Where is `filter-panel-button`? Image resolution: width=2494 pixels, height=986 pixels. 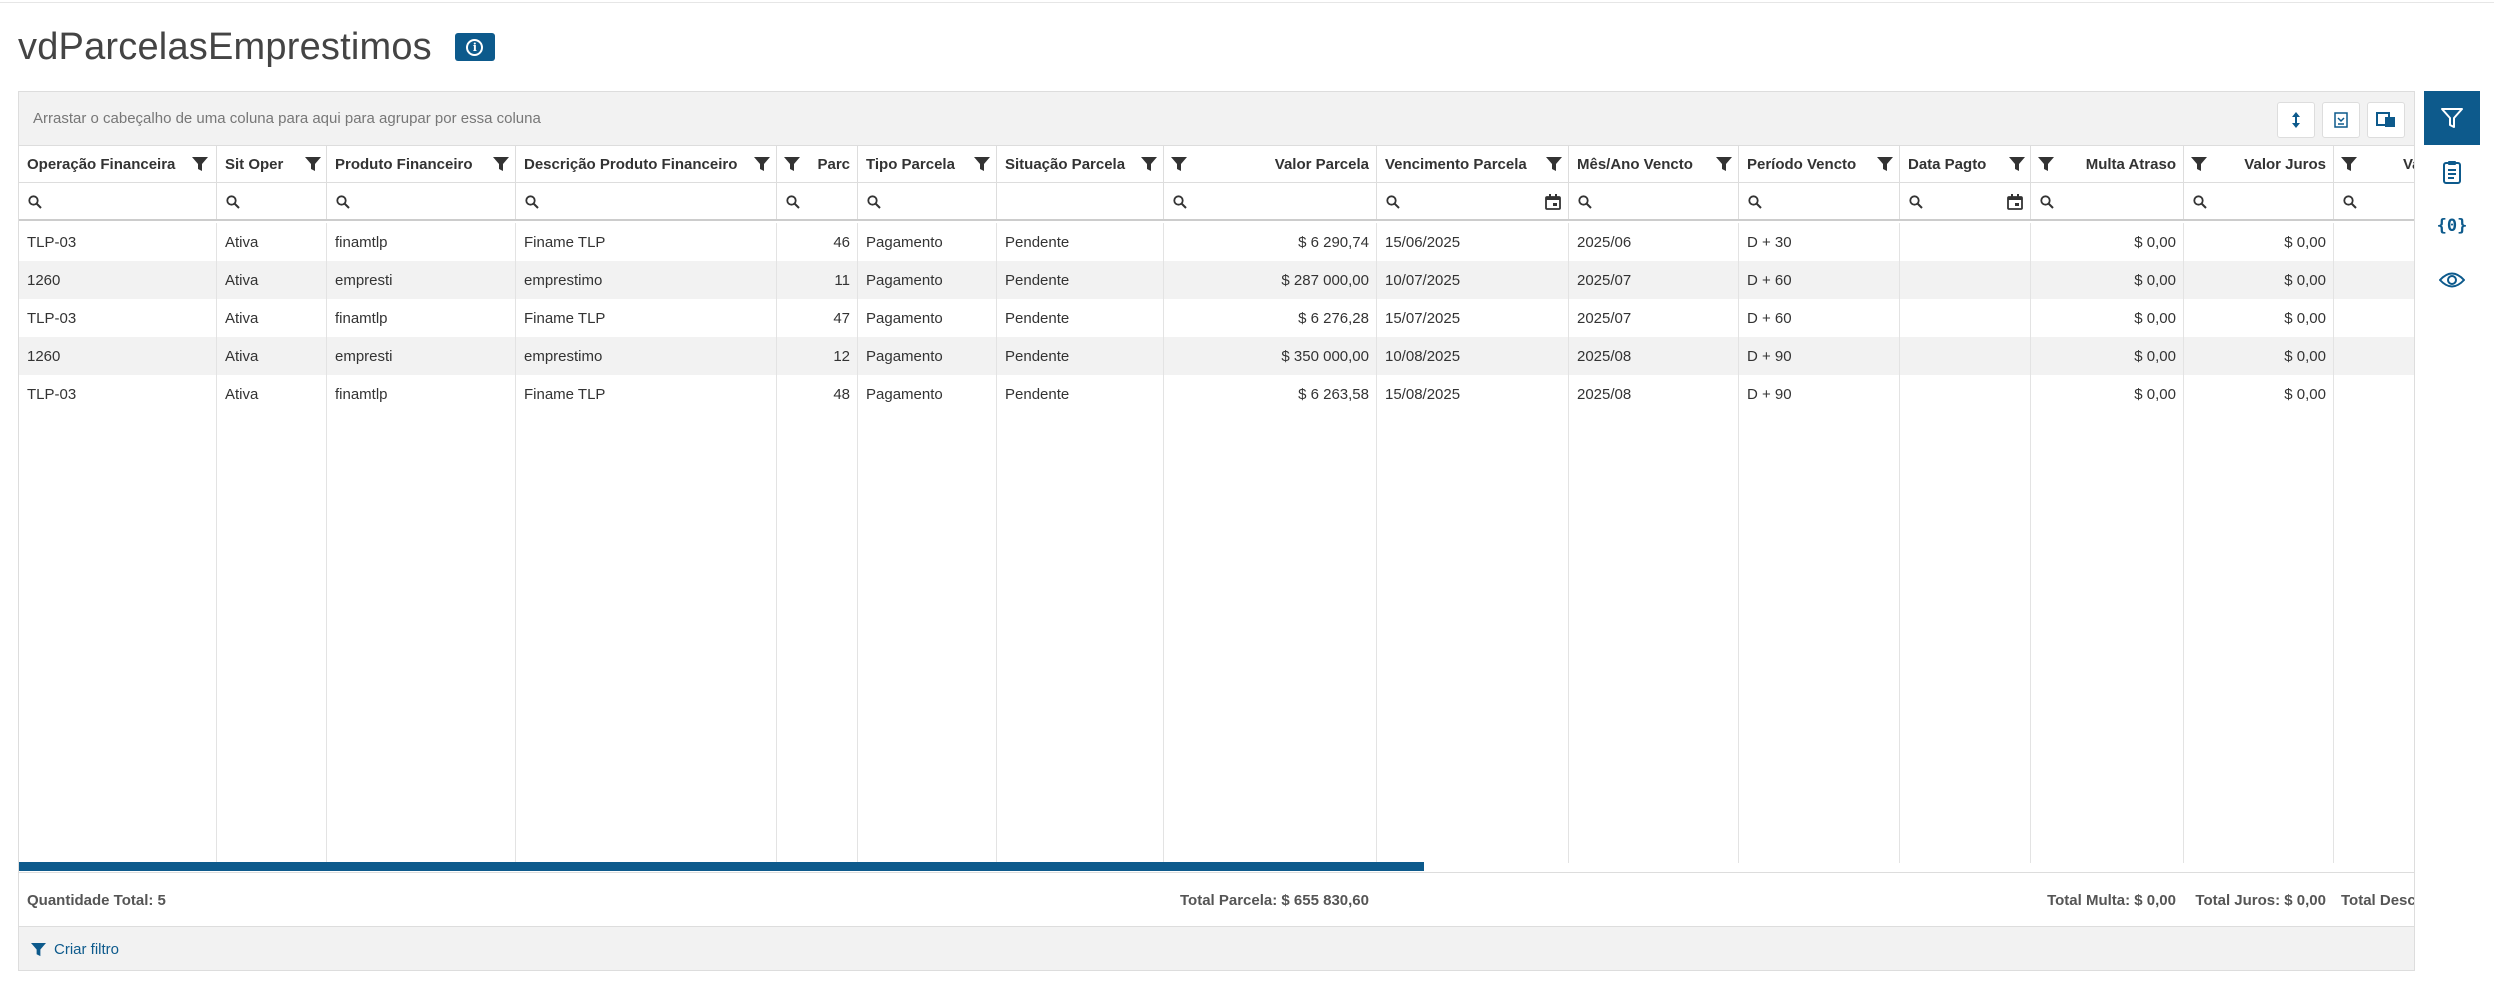
filter-panel-button is located at coordinates (2452, 118).